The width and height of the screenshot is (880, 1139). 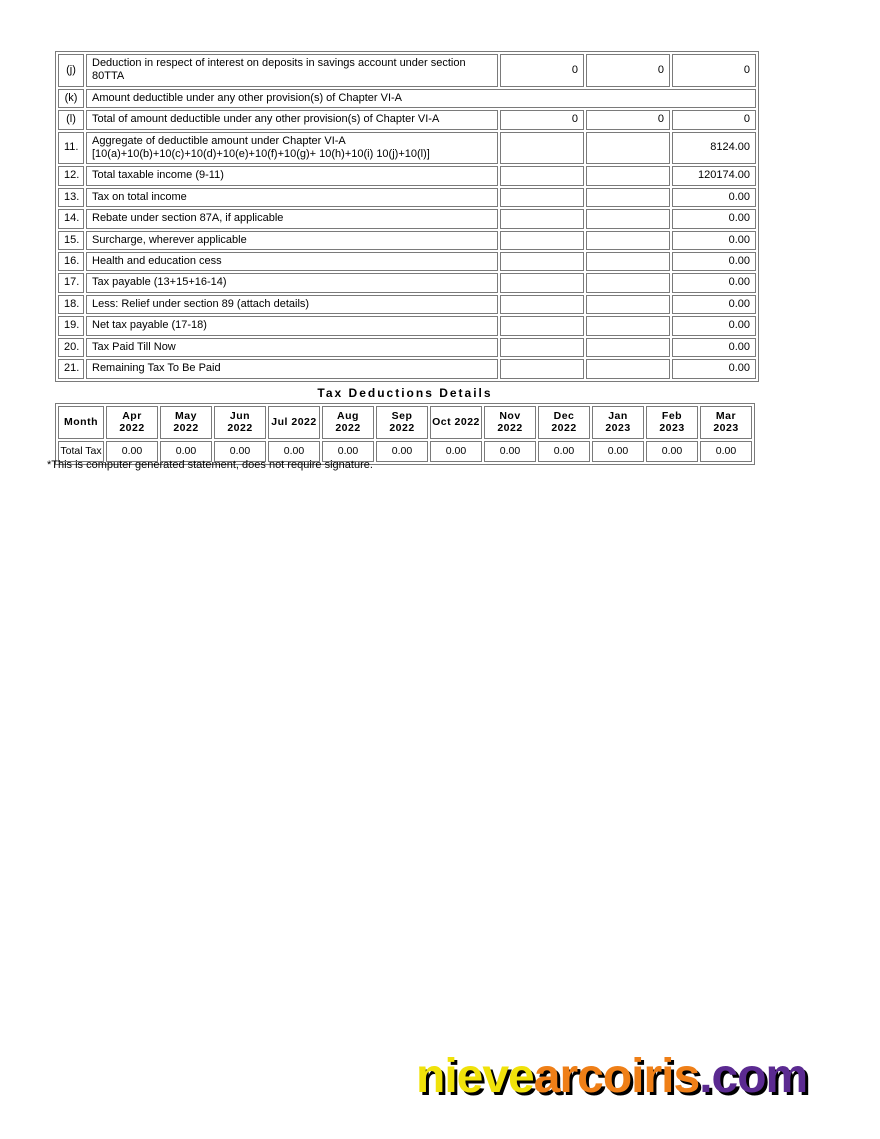 I want to click on month-header-cell: Mar 2023, so click(x=726, y=422).